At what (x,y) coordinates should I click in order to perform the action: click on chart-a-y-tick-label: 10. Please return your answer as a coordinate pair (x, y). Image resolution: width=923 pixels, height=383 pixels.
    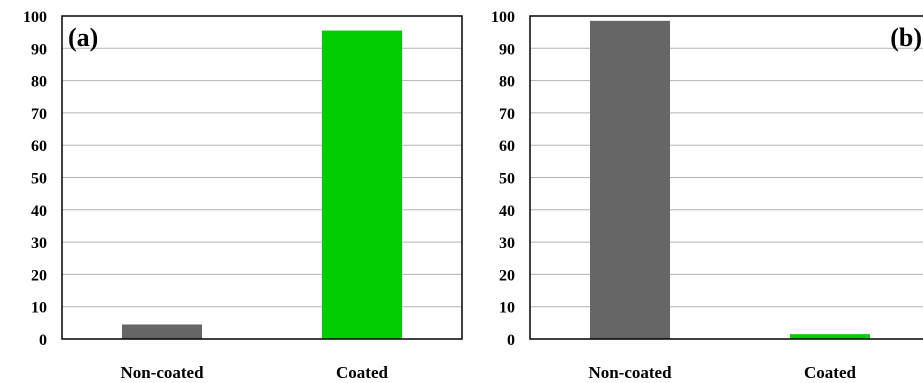
    Looking at the image, I should click on (39, 308).